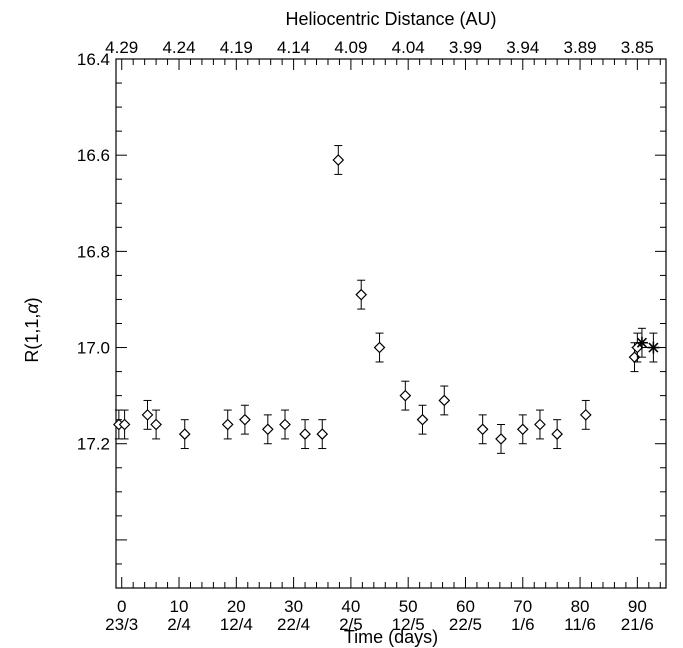  I want to click on x-tick-label: 50, so click(408, 606).